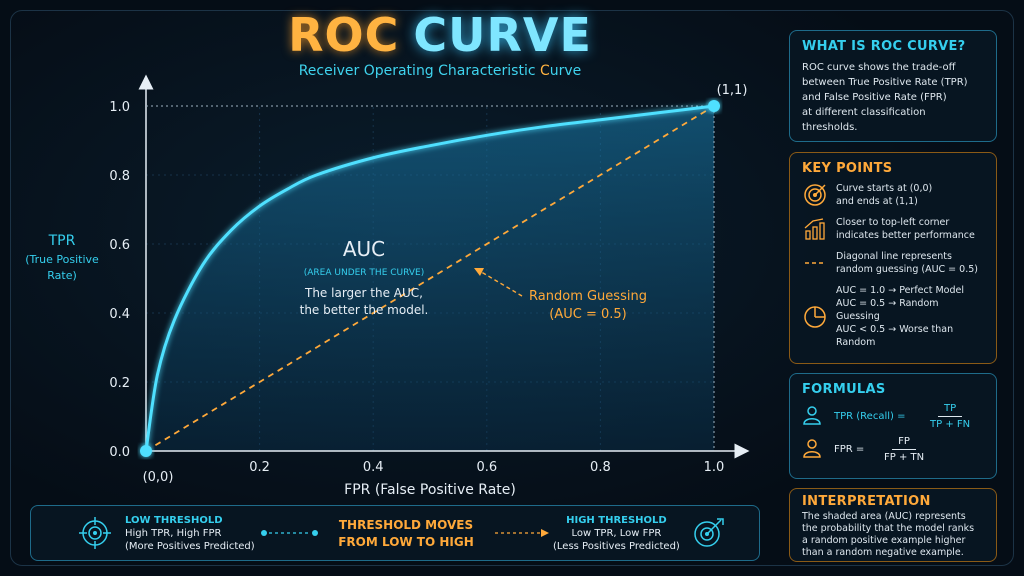 The width and height of the screenshot is (1024, 576). Describe the element at coordinates (830, 127) in the screenshot. I see `panel-what-line-5: thresholds.` at that location.